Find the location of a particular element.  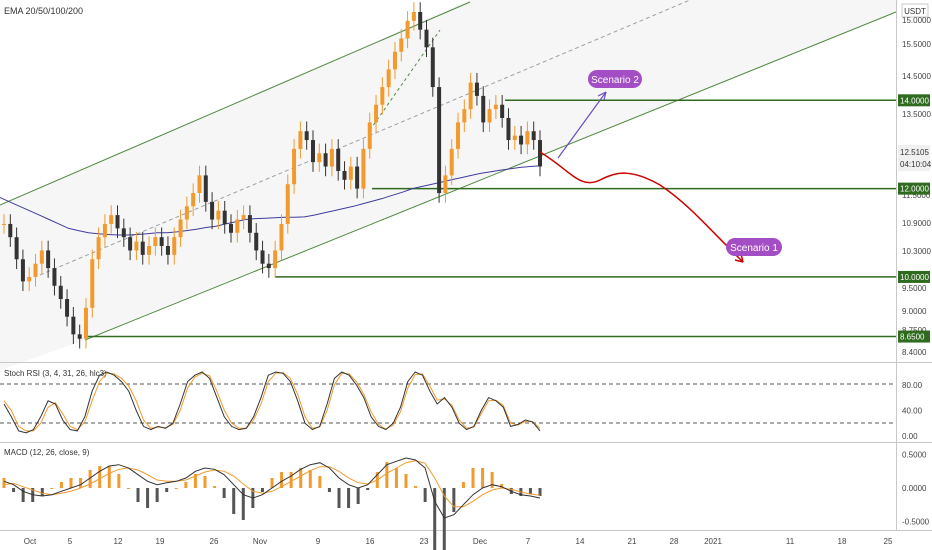

x-tick-0: Oct is located at coordinates (30, 541).